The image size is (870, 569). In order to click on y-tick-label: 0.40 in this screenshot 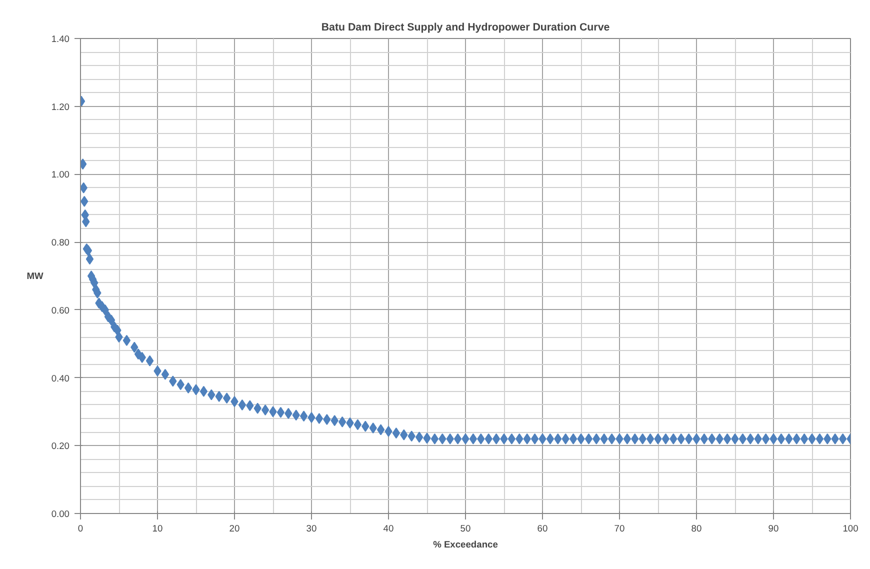, I will do `click(60, 378)`.